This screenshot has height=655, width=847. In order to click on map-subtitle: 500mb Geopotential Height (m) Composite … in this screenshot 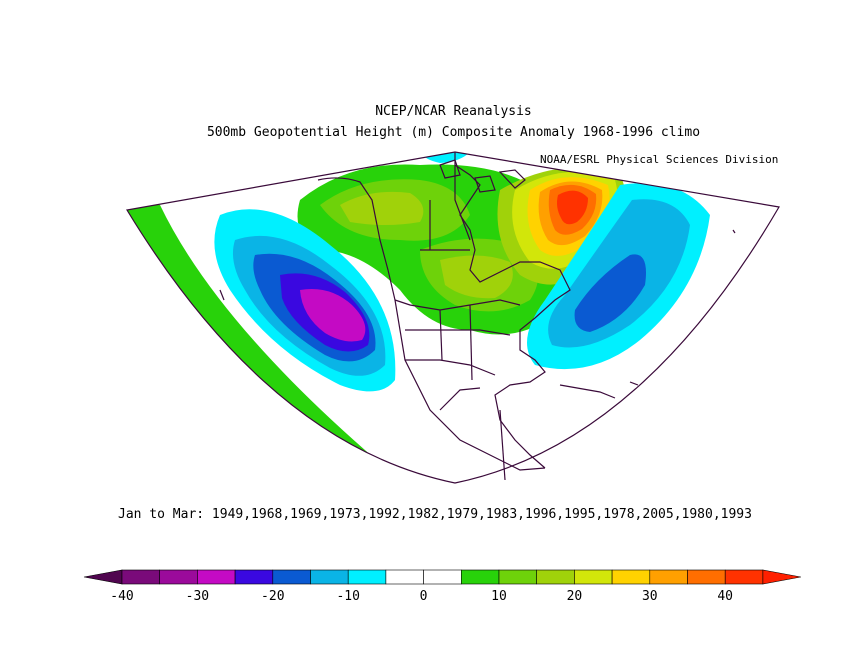, I will do `click(453, 132)`.